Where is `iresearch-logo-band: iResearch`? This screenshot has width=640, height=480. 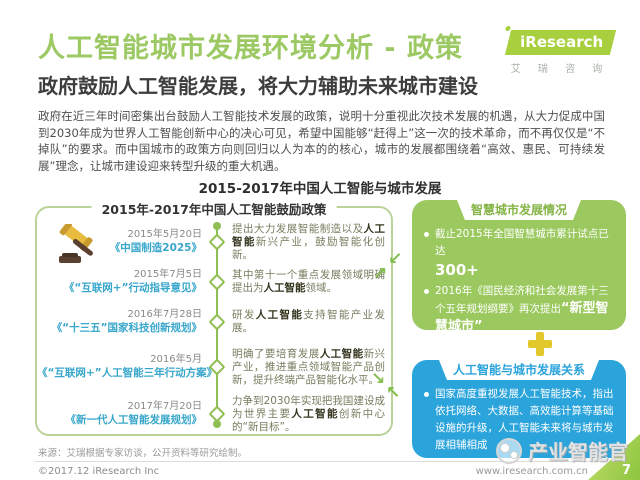
iresearch-logo-band: iResearch is located at coordinates (560, 40).